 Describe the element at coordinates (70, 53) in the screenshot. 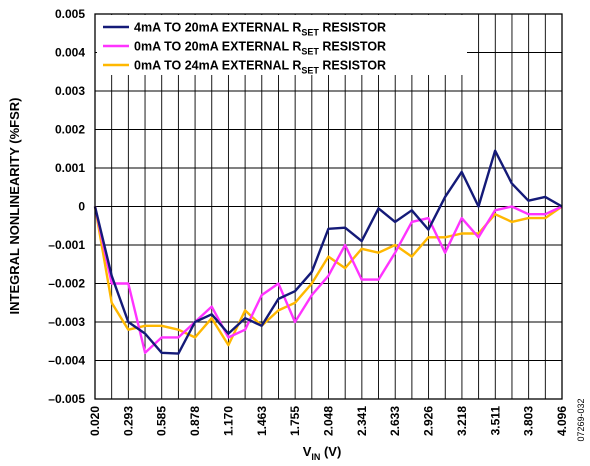

I see `y-tick-label: 0.004` at that location.